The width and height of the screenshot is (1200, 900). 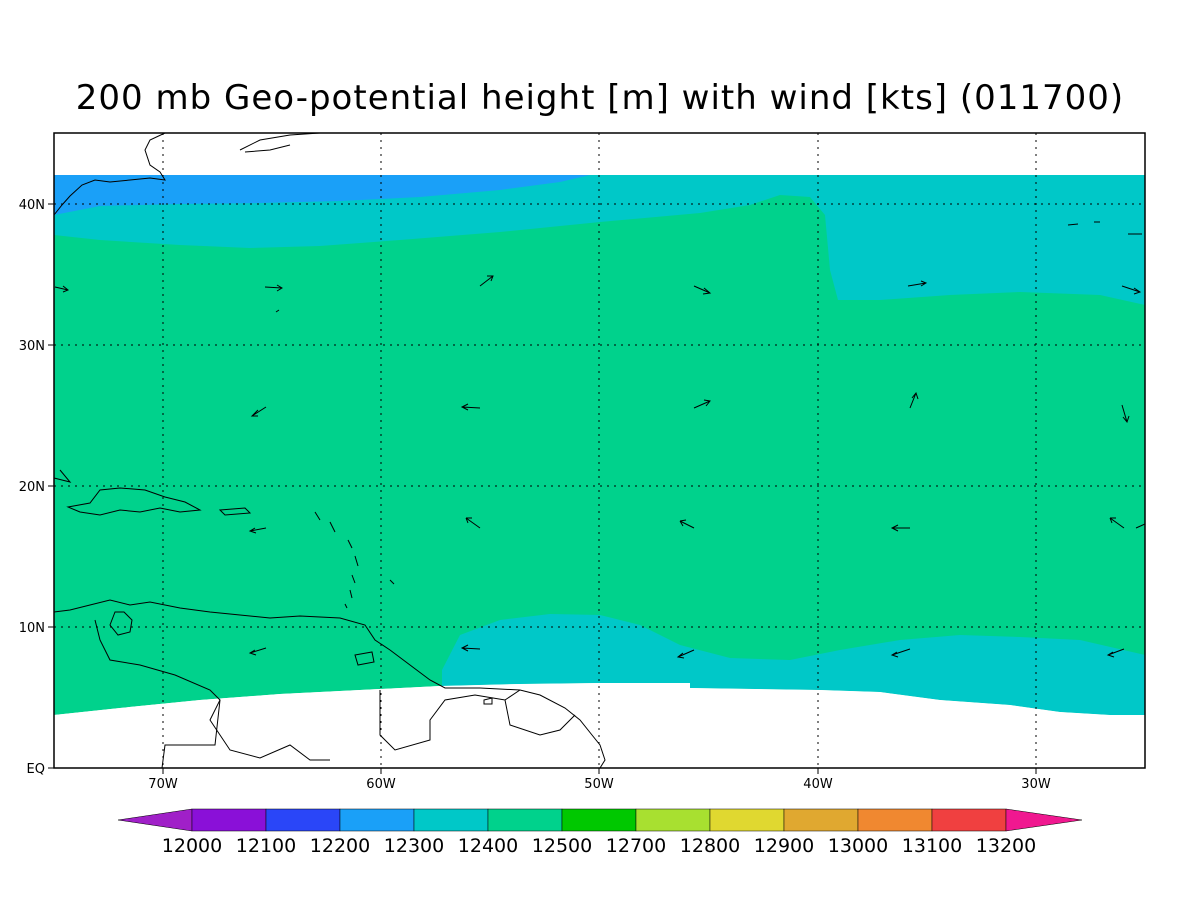 I want to click on lat-tick-label: 10N, so click(x=32, y=628).